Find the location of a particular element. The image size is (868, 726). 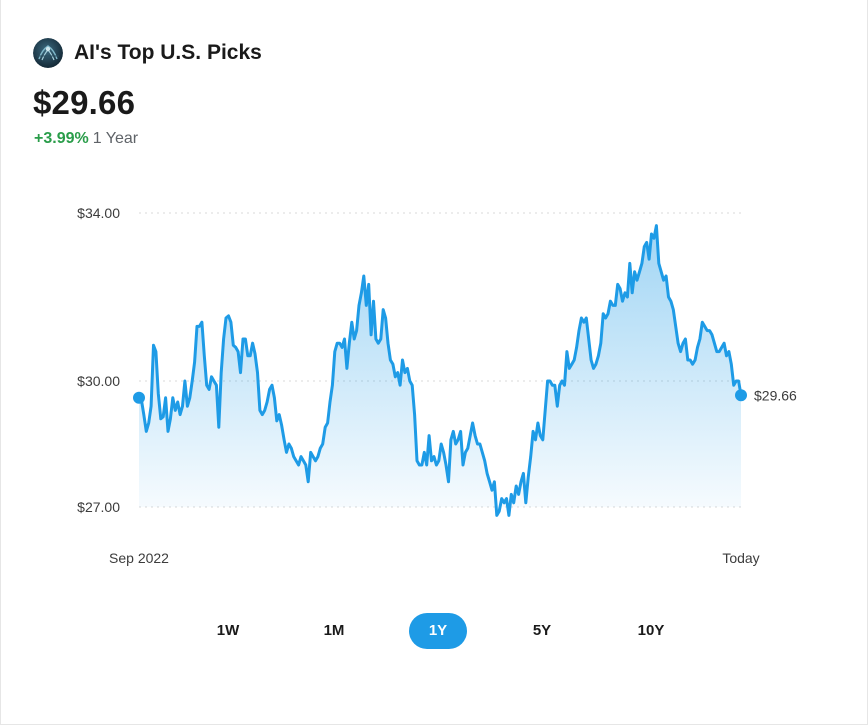

x-label-start: Sep 2022 is located at coordinates (139, 558).